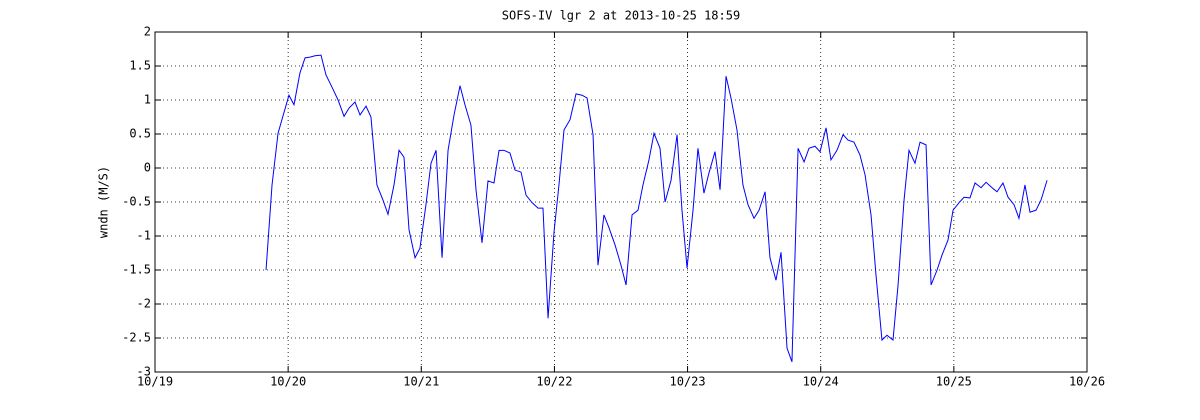 This screenshot has width=1200, height=420. I want to click on y-tick-label: -3, so click(144, 372).